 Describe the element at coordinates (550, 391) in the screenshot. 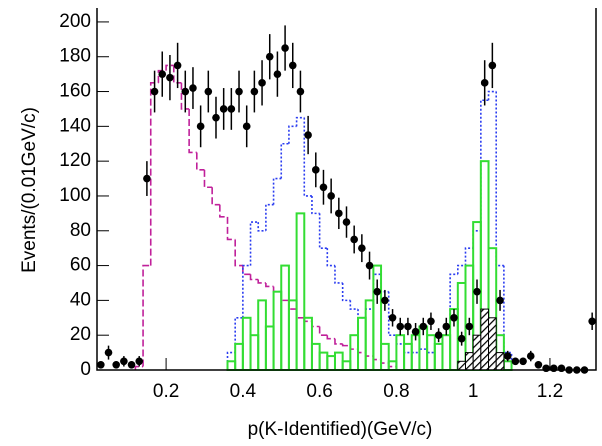

I see `x-tick-label: 1.2` at that location.